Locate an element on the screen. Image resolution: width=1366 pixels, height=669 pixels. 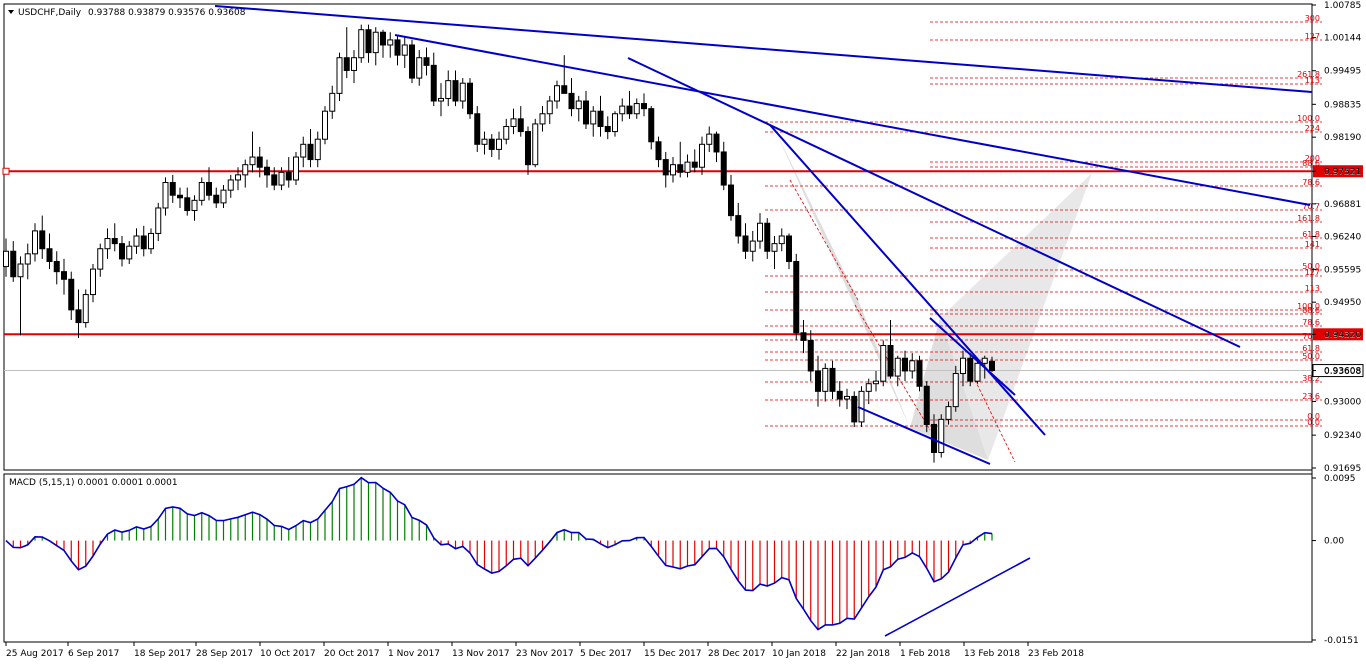
x-tick-label: 13 Feb 2018 is located at coordinates (992, 654).